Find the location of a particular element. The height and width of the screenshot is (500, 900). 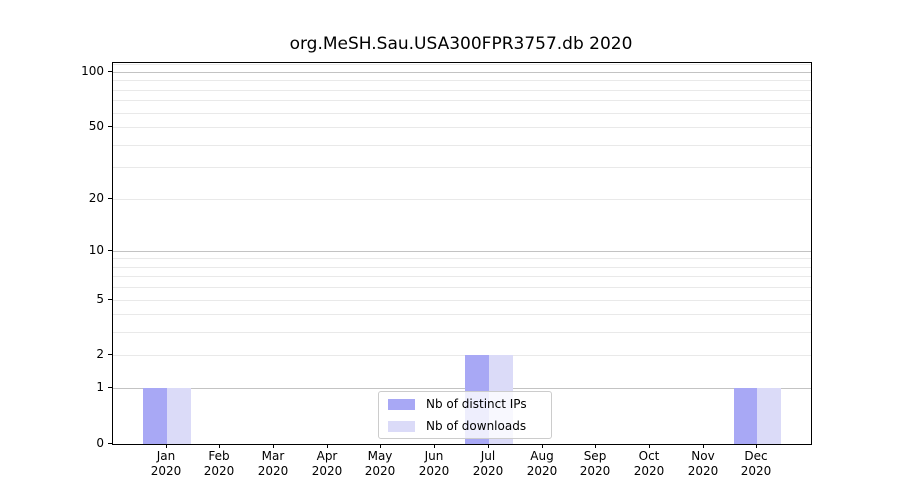

x-tick-label-jun: Jun 2020 is located at coordinates (434, 464).